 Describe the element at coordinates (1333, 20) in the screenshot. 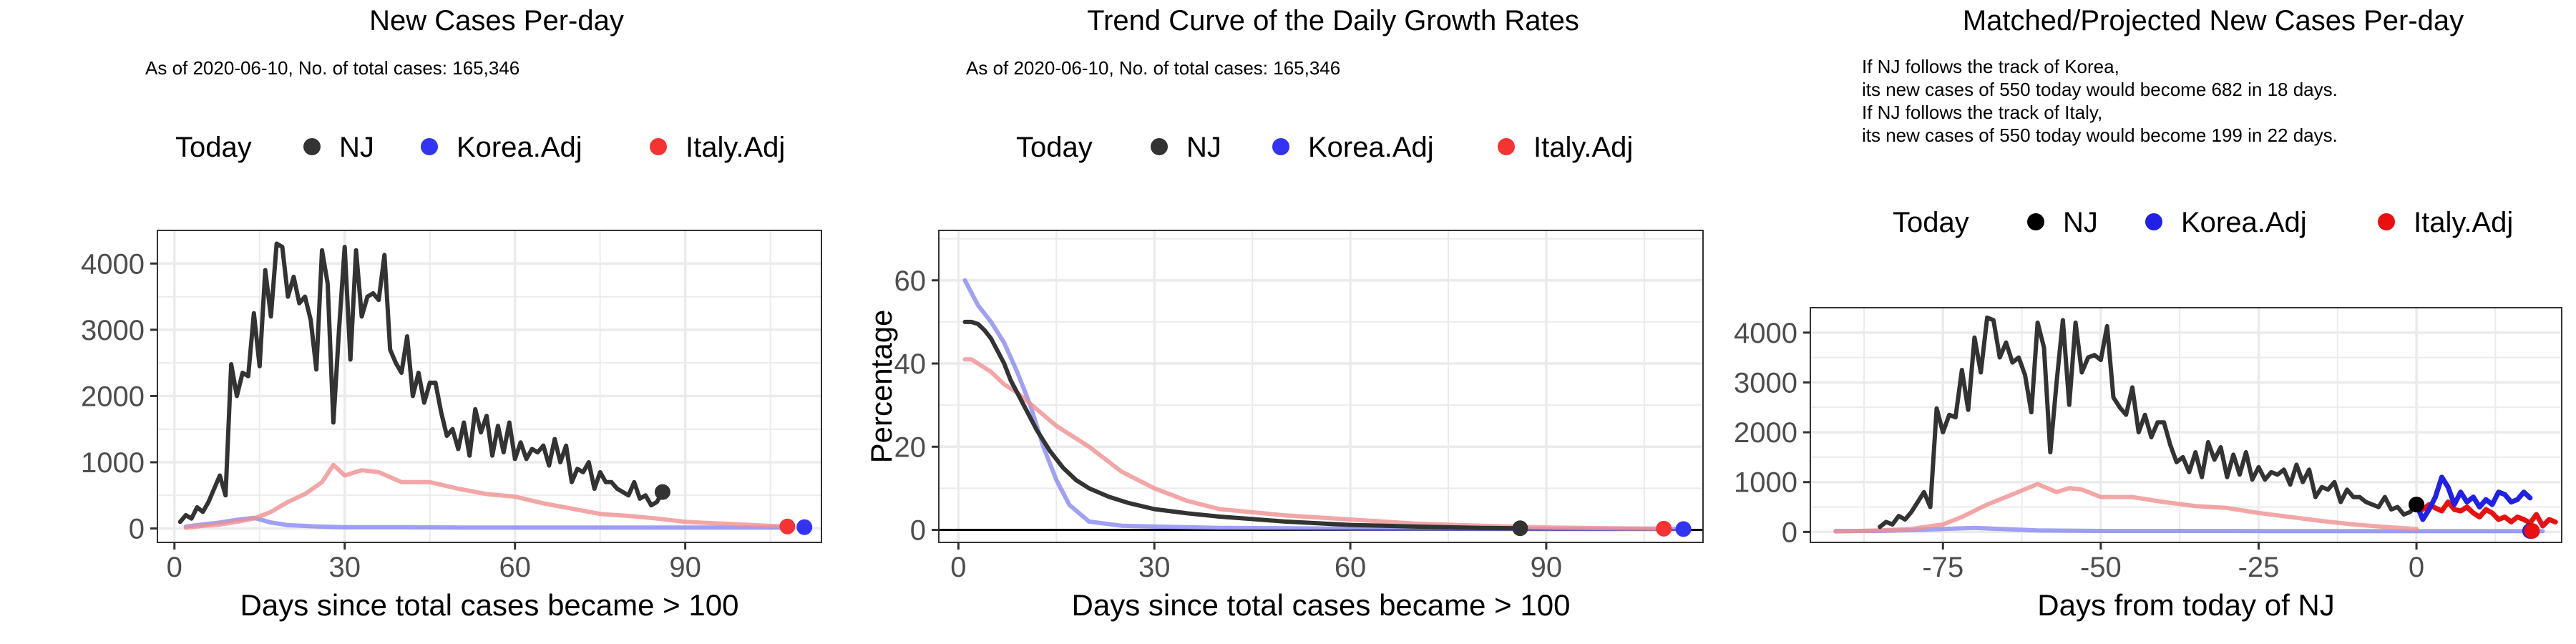

I see `chart-title: Trend Curve of the Daily Growth Rates` at that location.